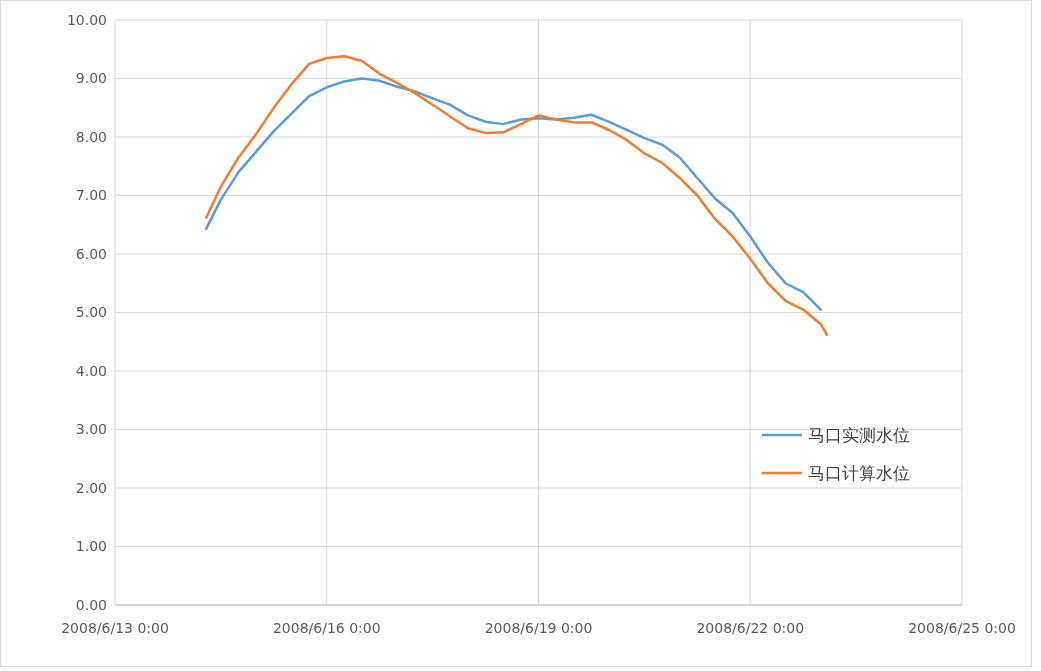  Describe the element at coordinates (91, 195) in the screenshot. I see `y-tick-label: 7.00` at that location.